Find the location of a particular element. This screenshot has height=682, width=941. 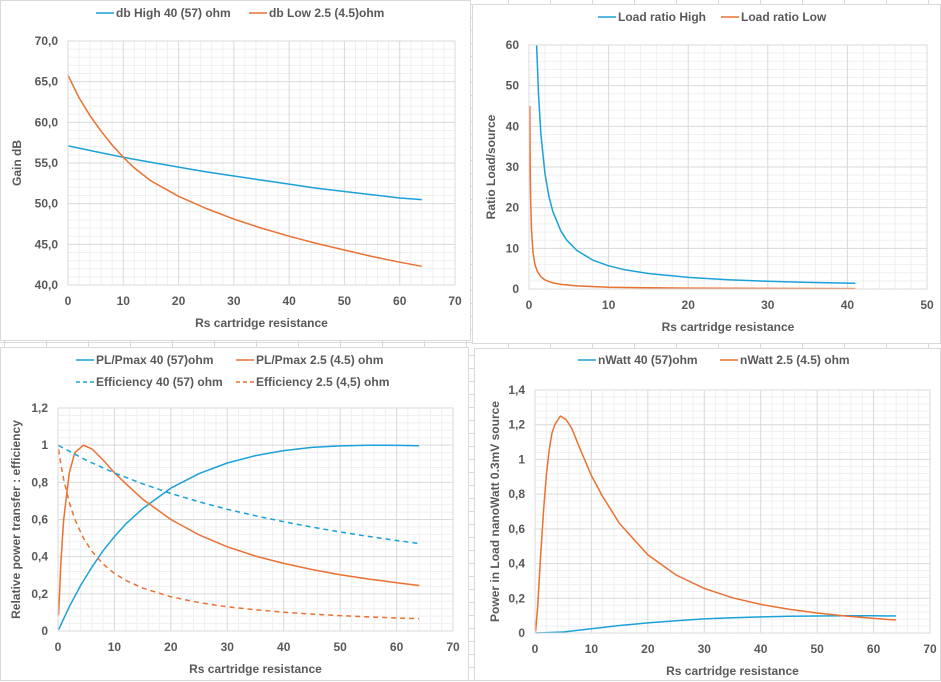

legend-label: Efficiency 40 (57) ohm is located at coordinates (159, 382).